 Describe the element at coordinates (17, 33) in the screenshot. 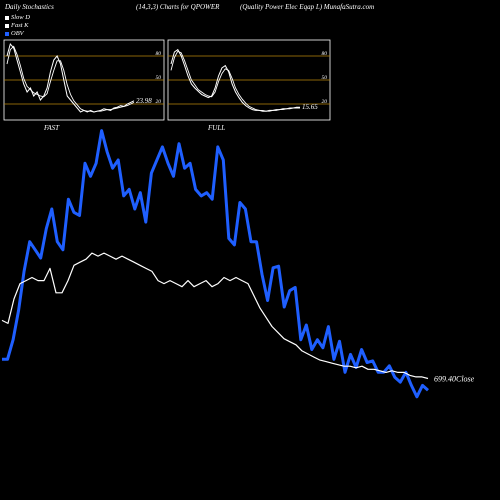

I see `legend-label-obv: OBV` at that location.